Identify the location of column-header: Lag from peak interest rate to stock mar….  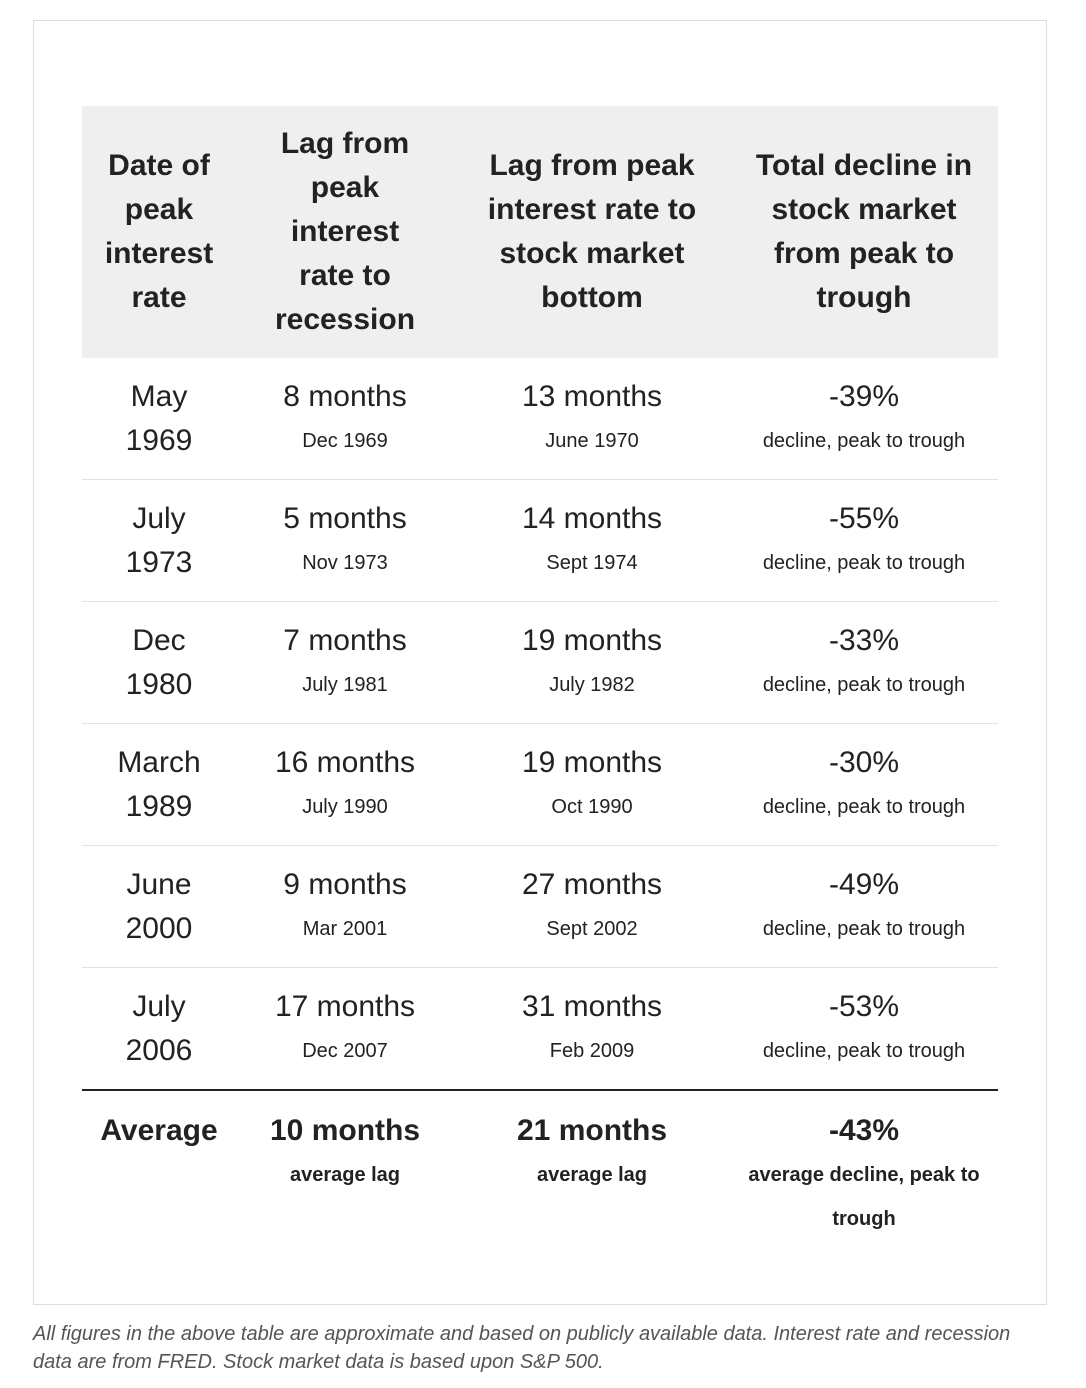
(592, 232).